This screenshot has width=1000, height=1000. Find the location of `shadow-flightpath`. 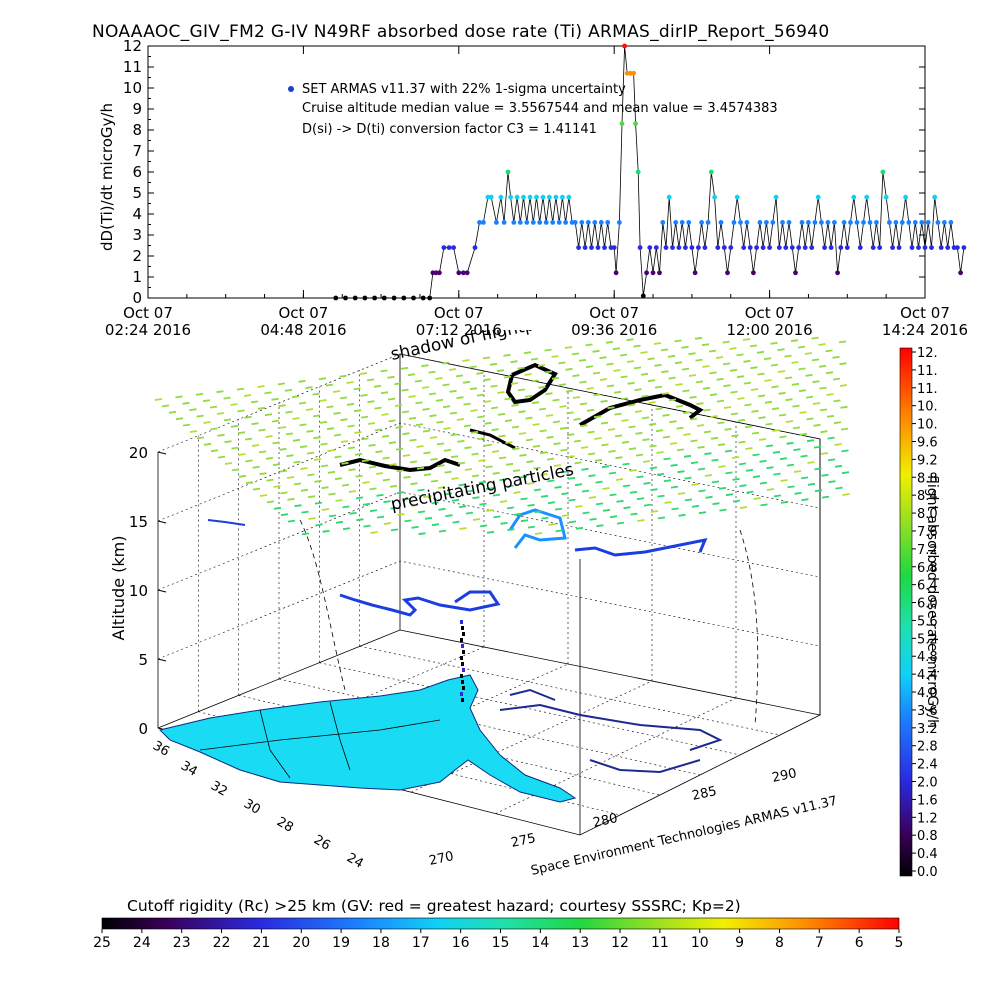

shadow-flightpath is located at coordinates (400, 465).